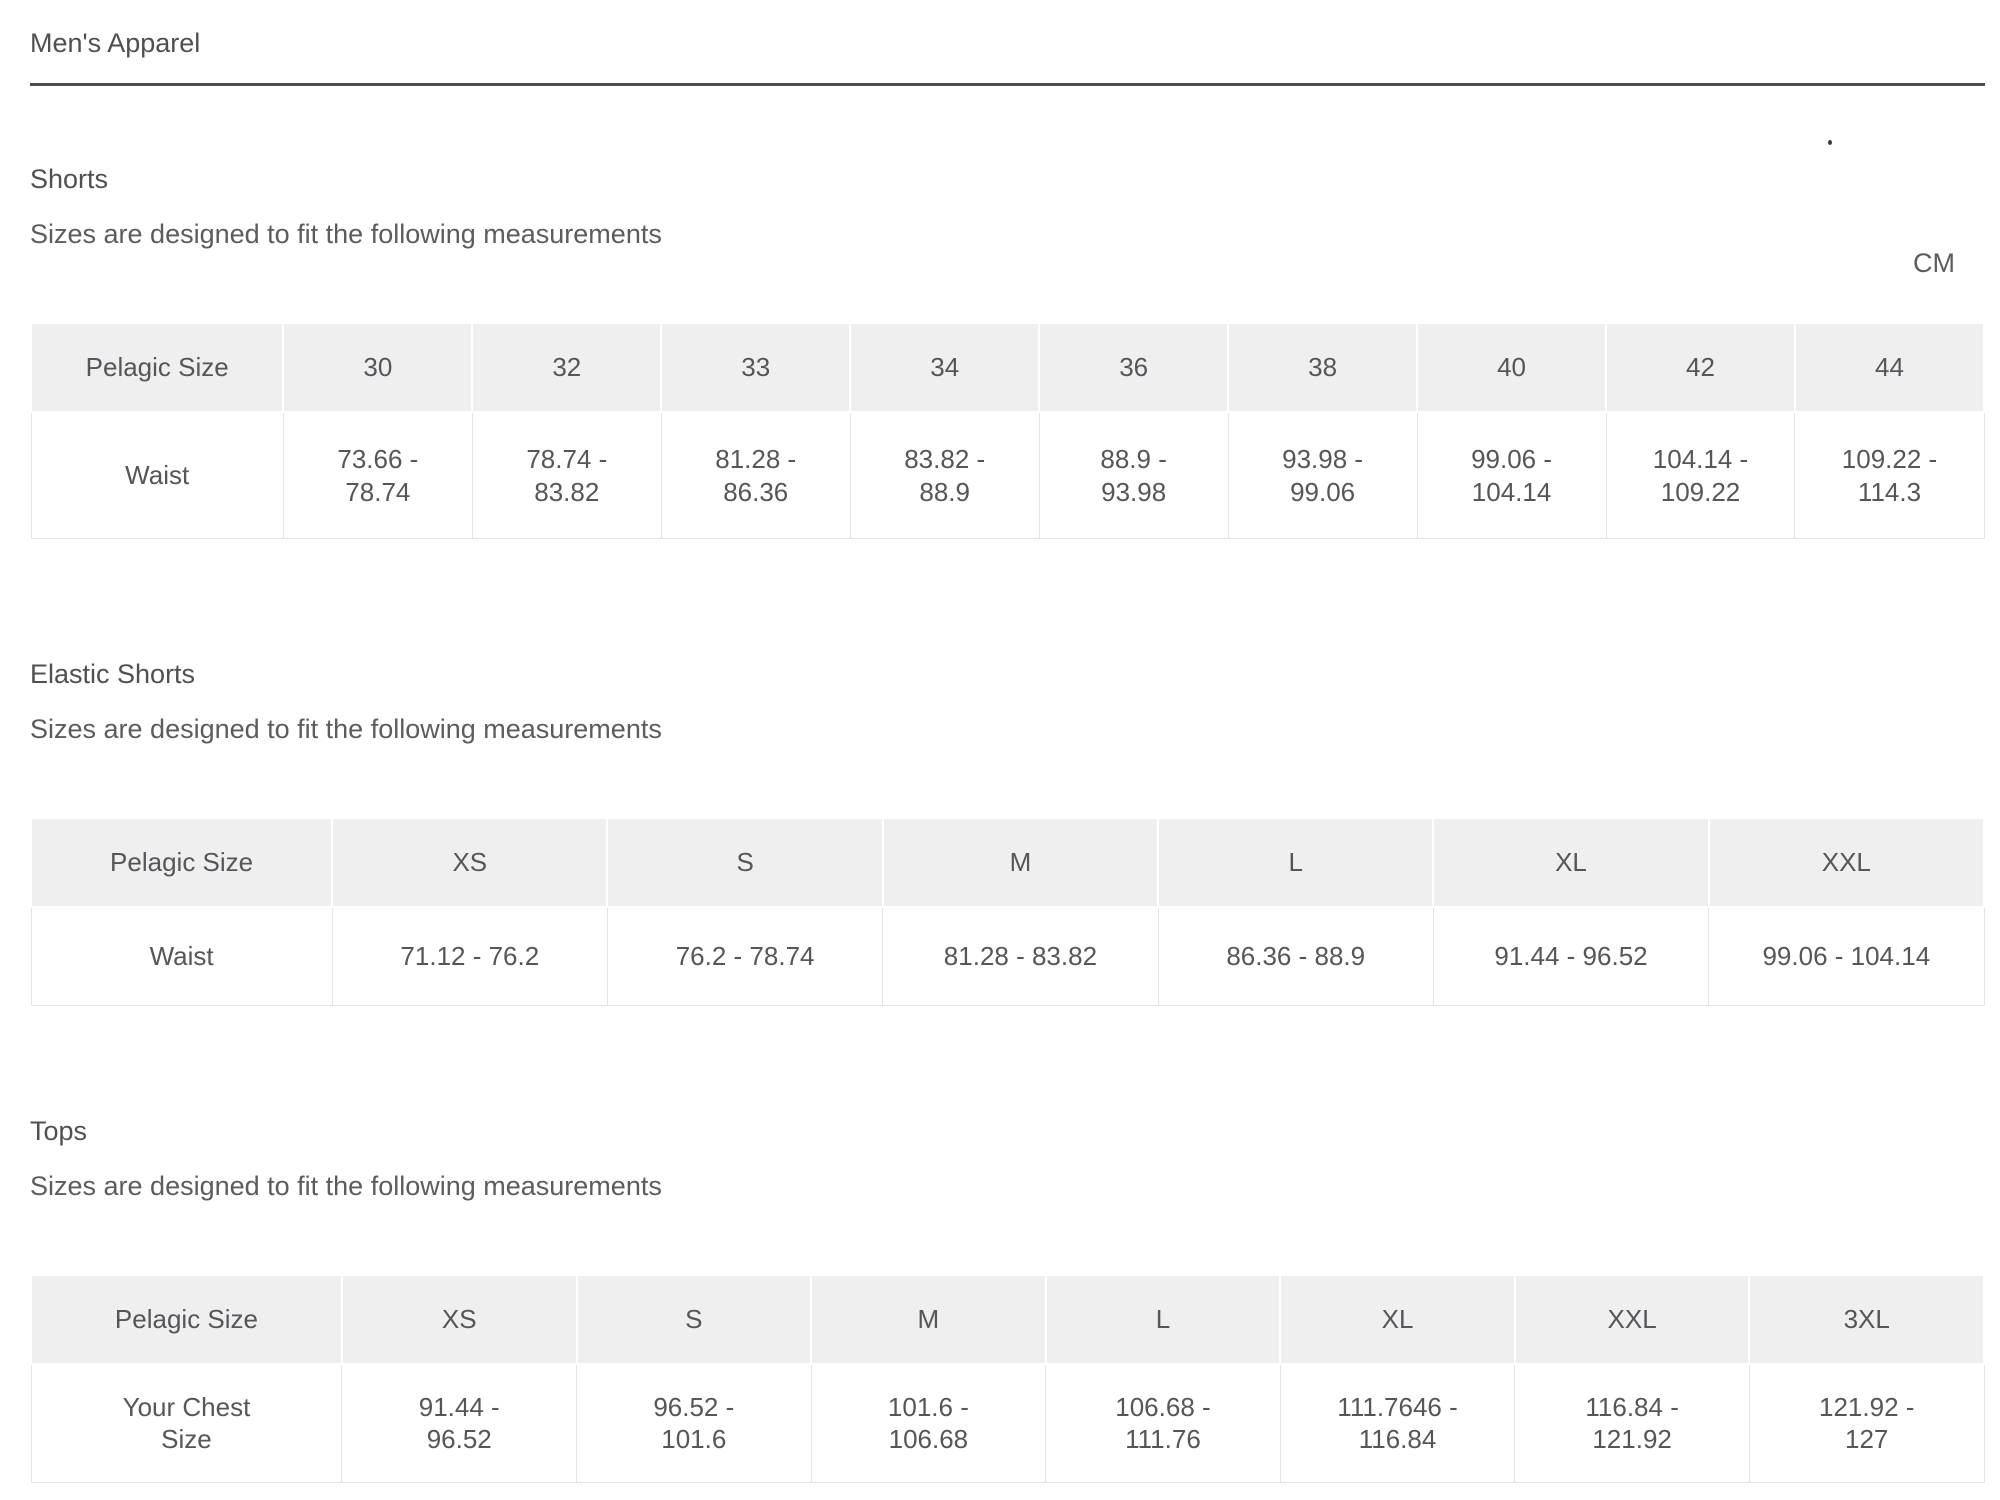 The width and height of the screenshot is (2000, 1500). What do you see at coordinates (1511, 475) in the screenshot?
I see `measurement-cell: 99.06 -104.14` at bounding box center [1511, 475].